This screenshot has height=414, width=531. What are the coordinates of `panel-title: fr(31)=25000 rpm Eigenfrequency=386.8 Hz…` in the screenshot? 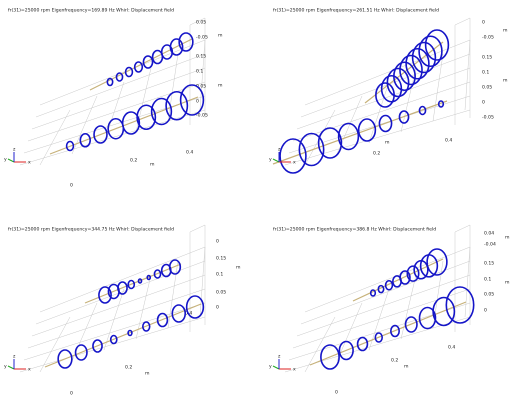 It's located at (354, 230).